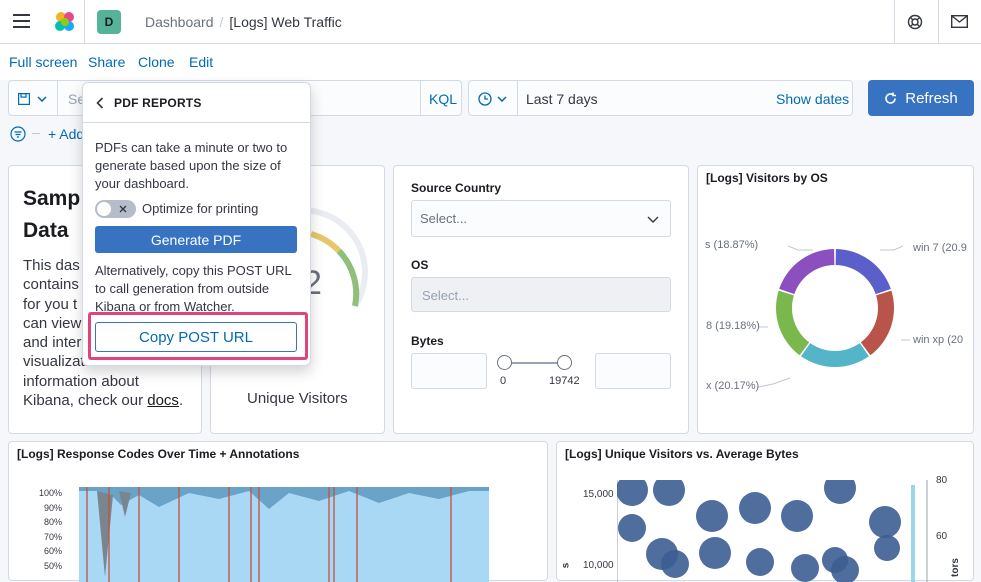 The image size is (981, 582). What do you see at coordinates (53, 551) in the screenshot?
I see `y-tick: 60%` at bounding box center [53, 551].